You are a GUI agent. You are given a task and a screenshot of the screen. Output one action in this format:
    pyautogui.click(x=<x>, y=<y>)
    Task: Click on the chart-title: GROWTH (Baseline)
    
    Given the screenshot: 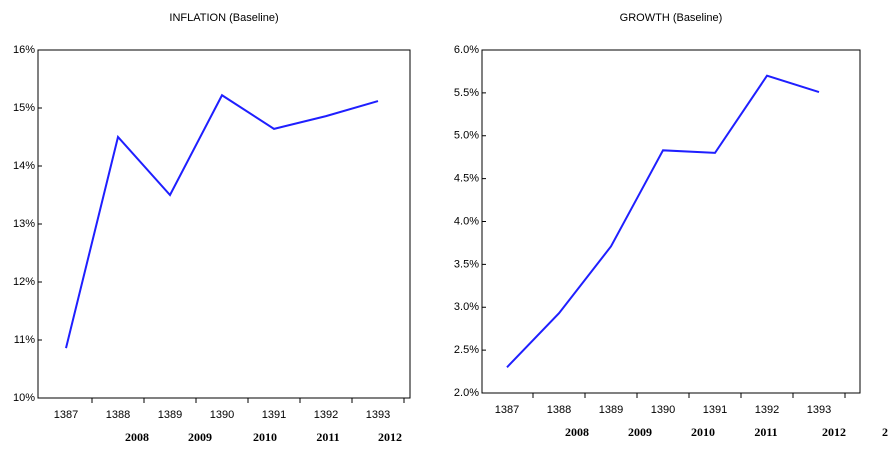 What is the action you would take?
    pyautogui.click(x=671, y=18)
    